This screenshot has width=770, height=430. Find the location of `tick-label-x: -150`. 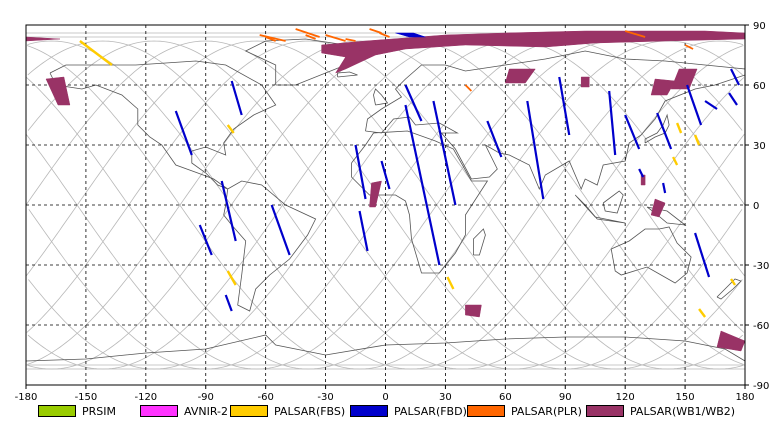

tick-label-x: -150 is located at coordinates (86, 397).